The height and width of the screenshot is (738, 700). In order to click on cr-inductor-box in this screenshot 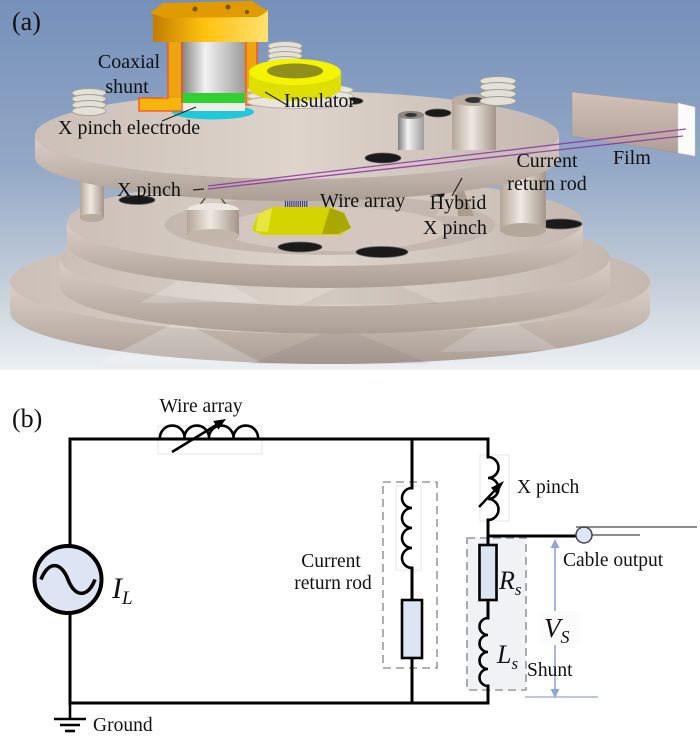, I will do `click(408, 528)`.